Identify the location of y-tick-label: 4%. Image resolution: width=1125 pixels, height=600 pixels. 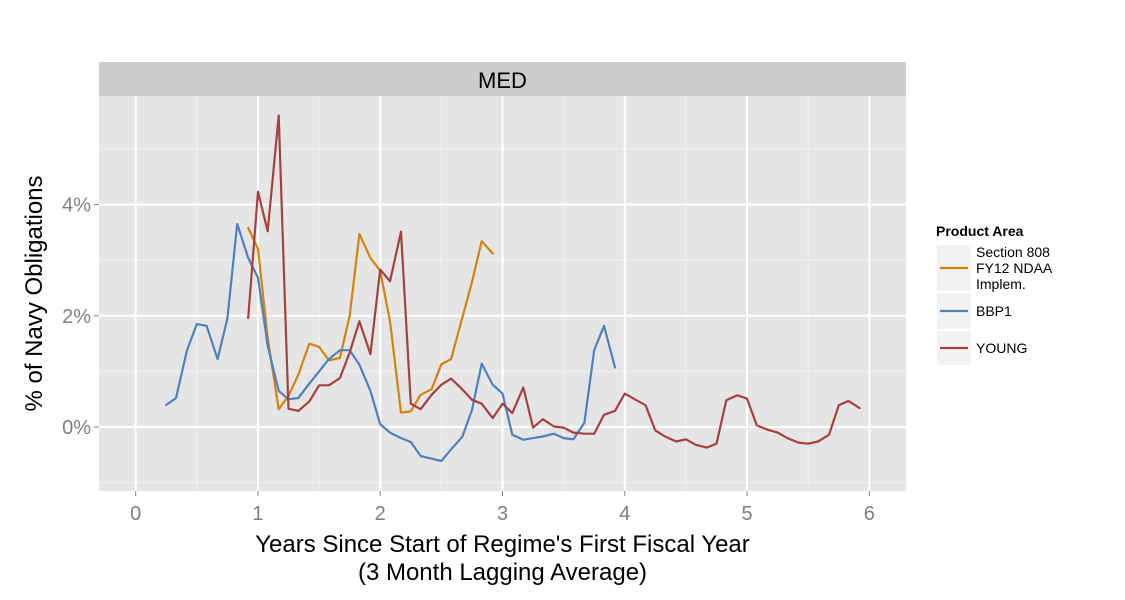
(76, 205).